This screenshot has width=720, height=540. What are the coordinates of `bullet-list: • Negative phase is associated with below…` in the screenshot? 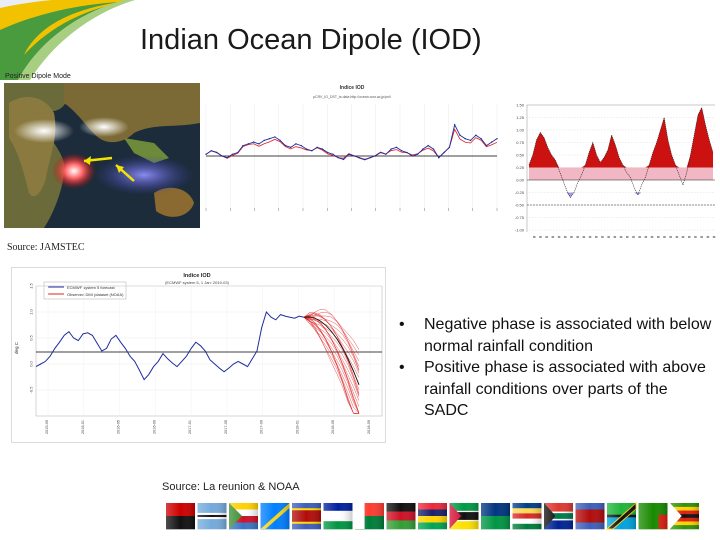 It's located at (556, 368).